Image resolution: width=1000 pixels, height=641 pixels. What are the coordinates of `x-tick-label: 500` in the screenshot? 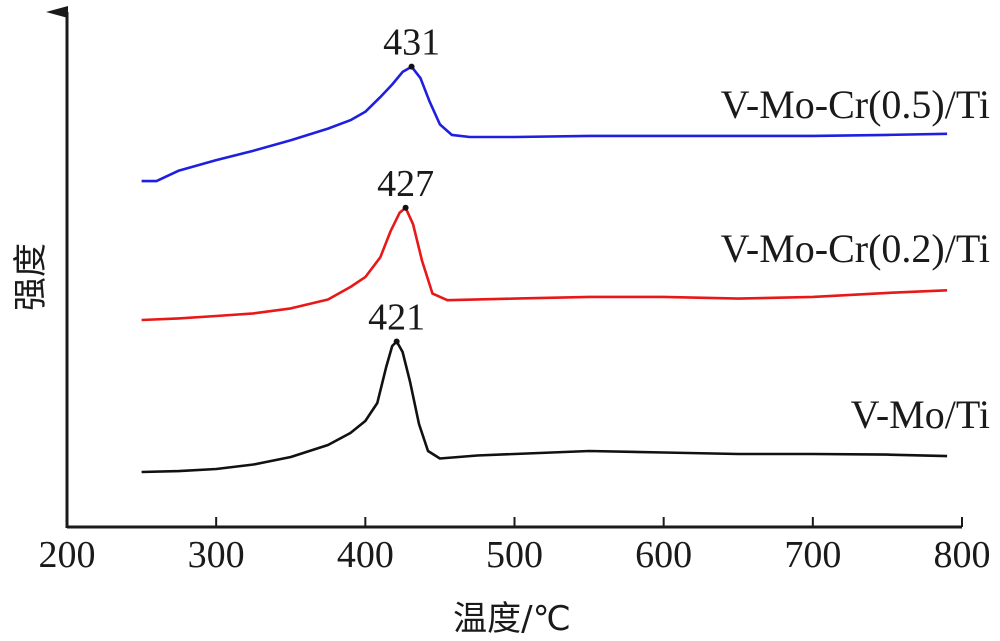 It's located at (514, 555).